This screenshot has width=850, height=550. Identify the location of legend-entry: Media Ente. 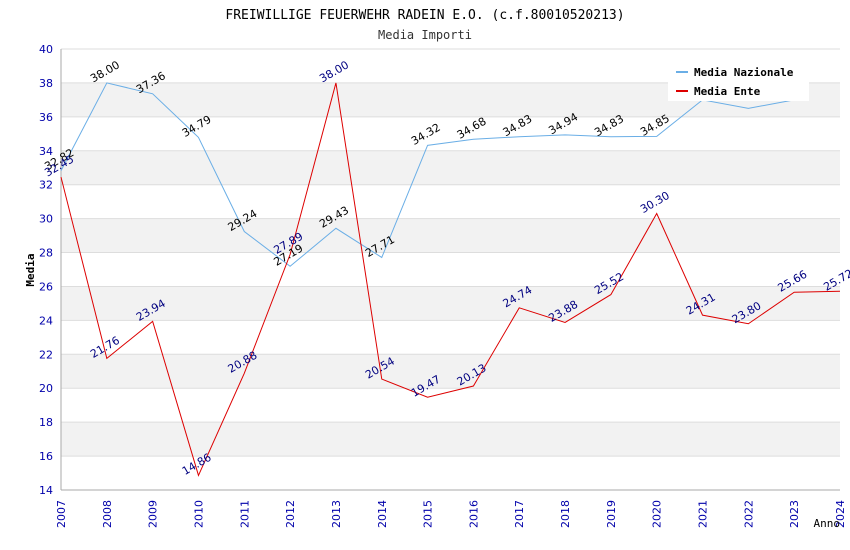
(727, 91).